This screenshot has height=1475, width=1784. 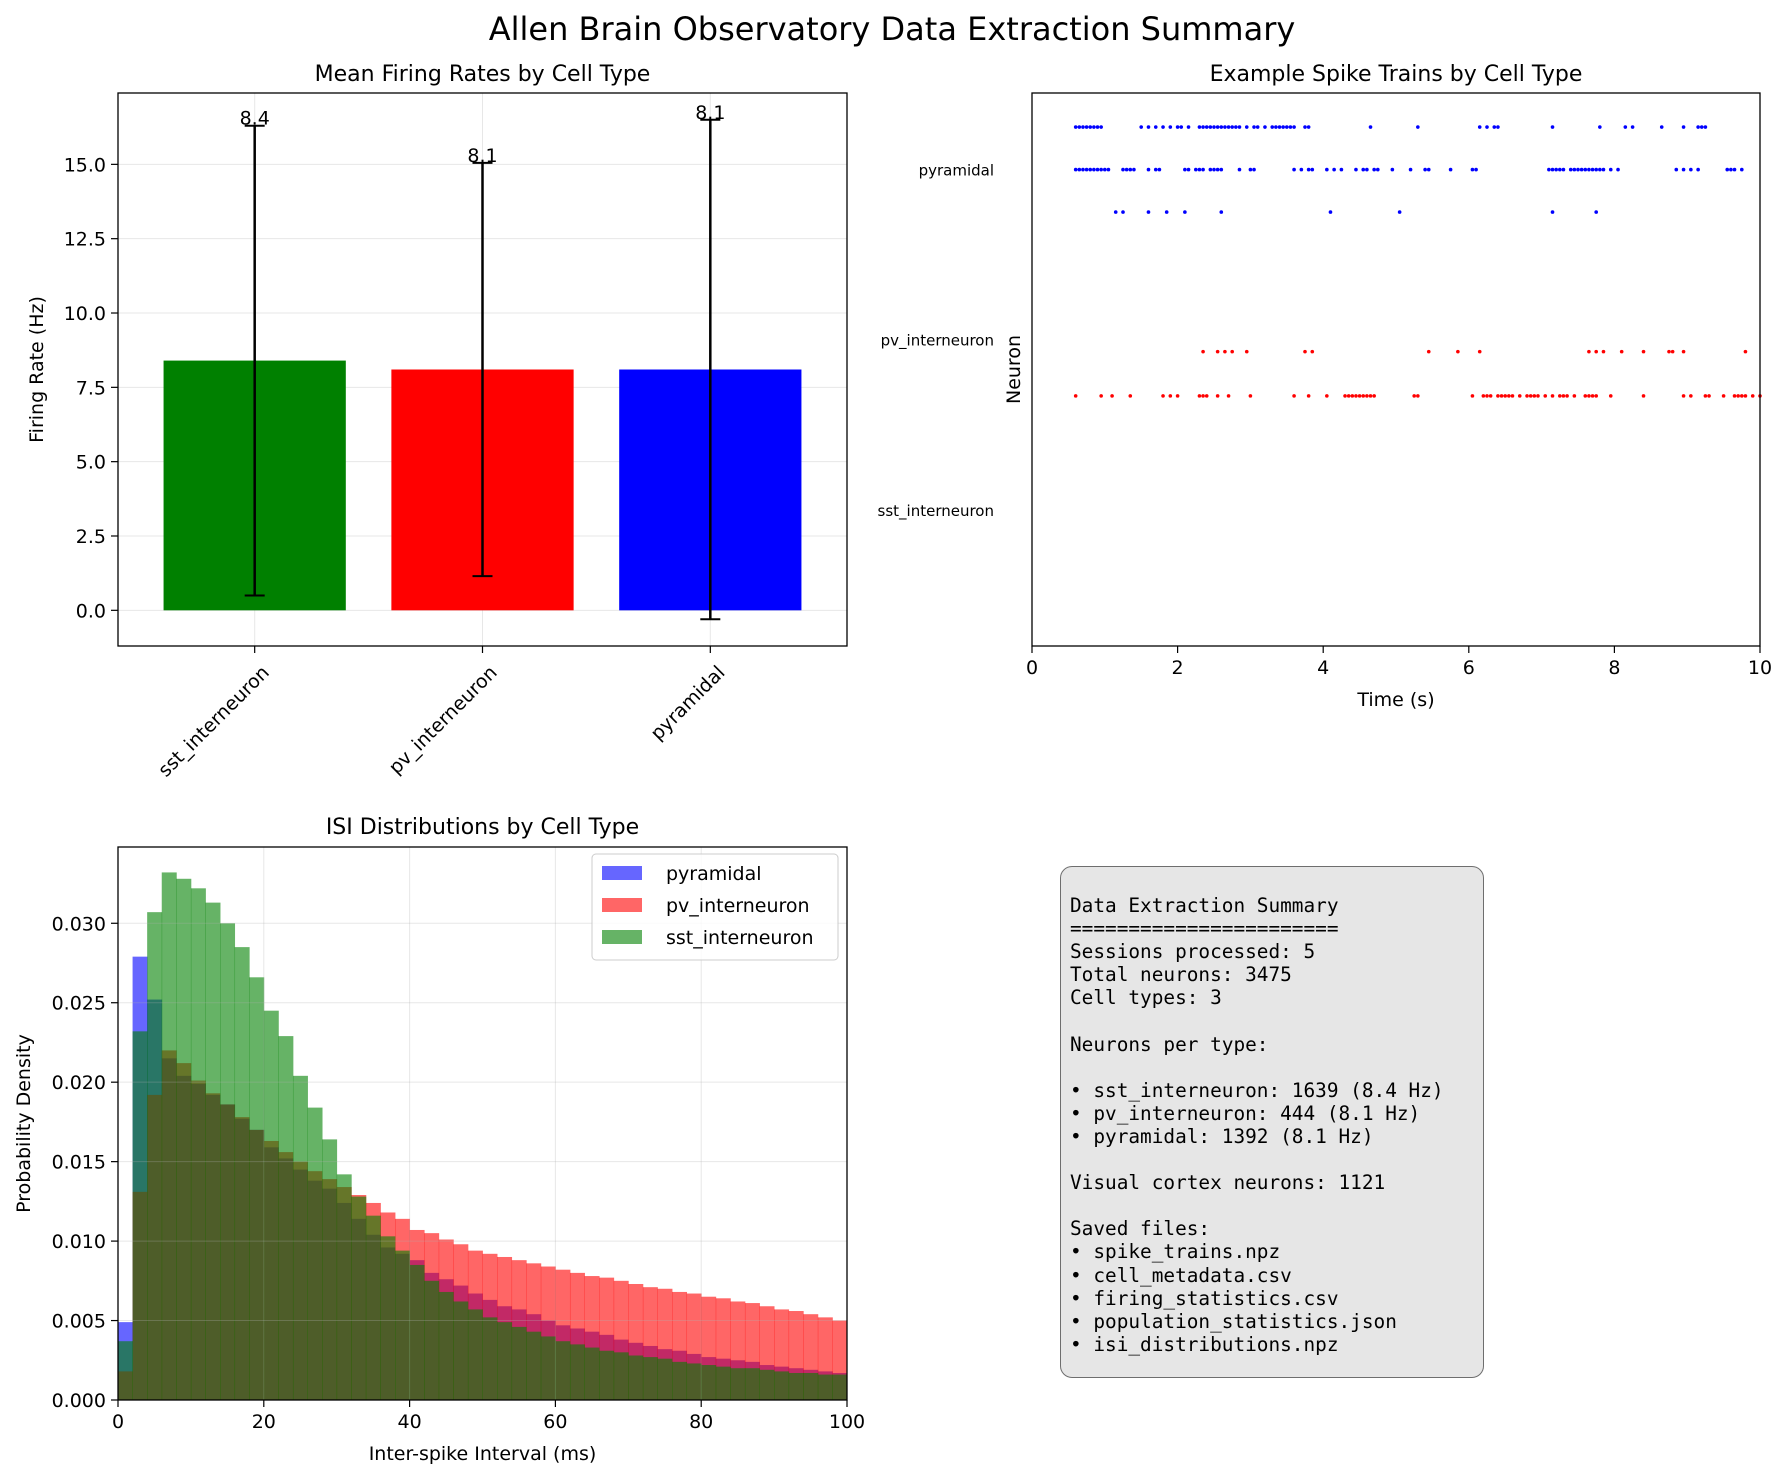 I want to click on y-tick-label: 0.020, so click(x=79, y=1083).